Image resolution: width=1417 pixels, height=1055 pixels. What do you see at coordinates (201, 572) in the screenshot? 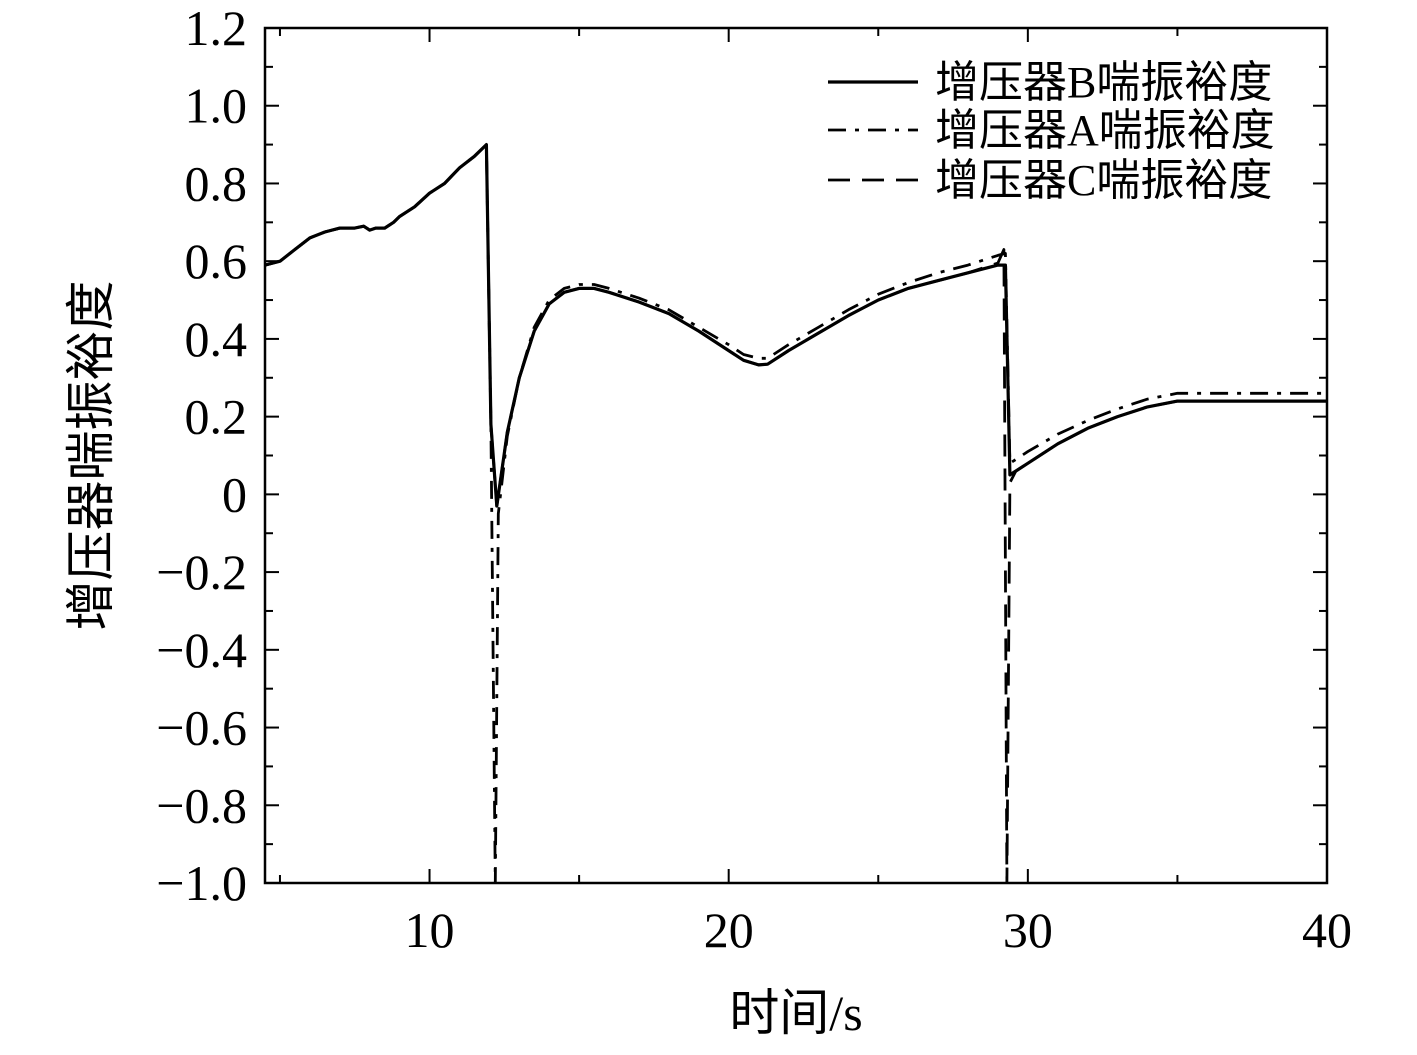
I see `y-tick-label: −0.2` at bounding box center [201, 572].